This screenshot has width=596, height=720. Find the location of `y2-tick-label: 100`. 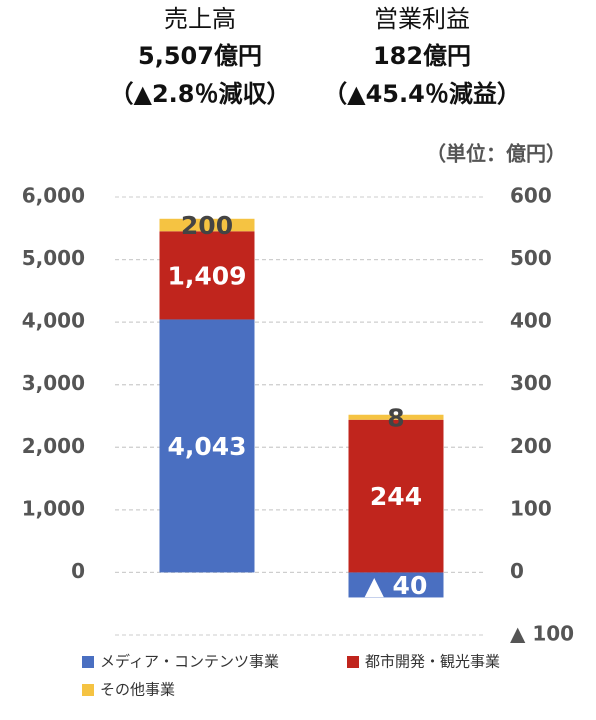

y2-tick-label: 100 is located at coordinates (531, 508).